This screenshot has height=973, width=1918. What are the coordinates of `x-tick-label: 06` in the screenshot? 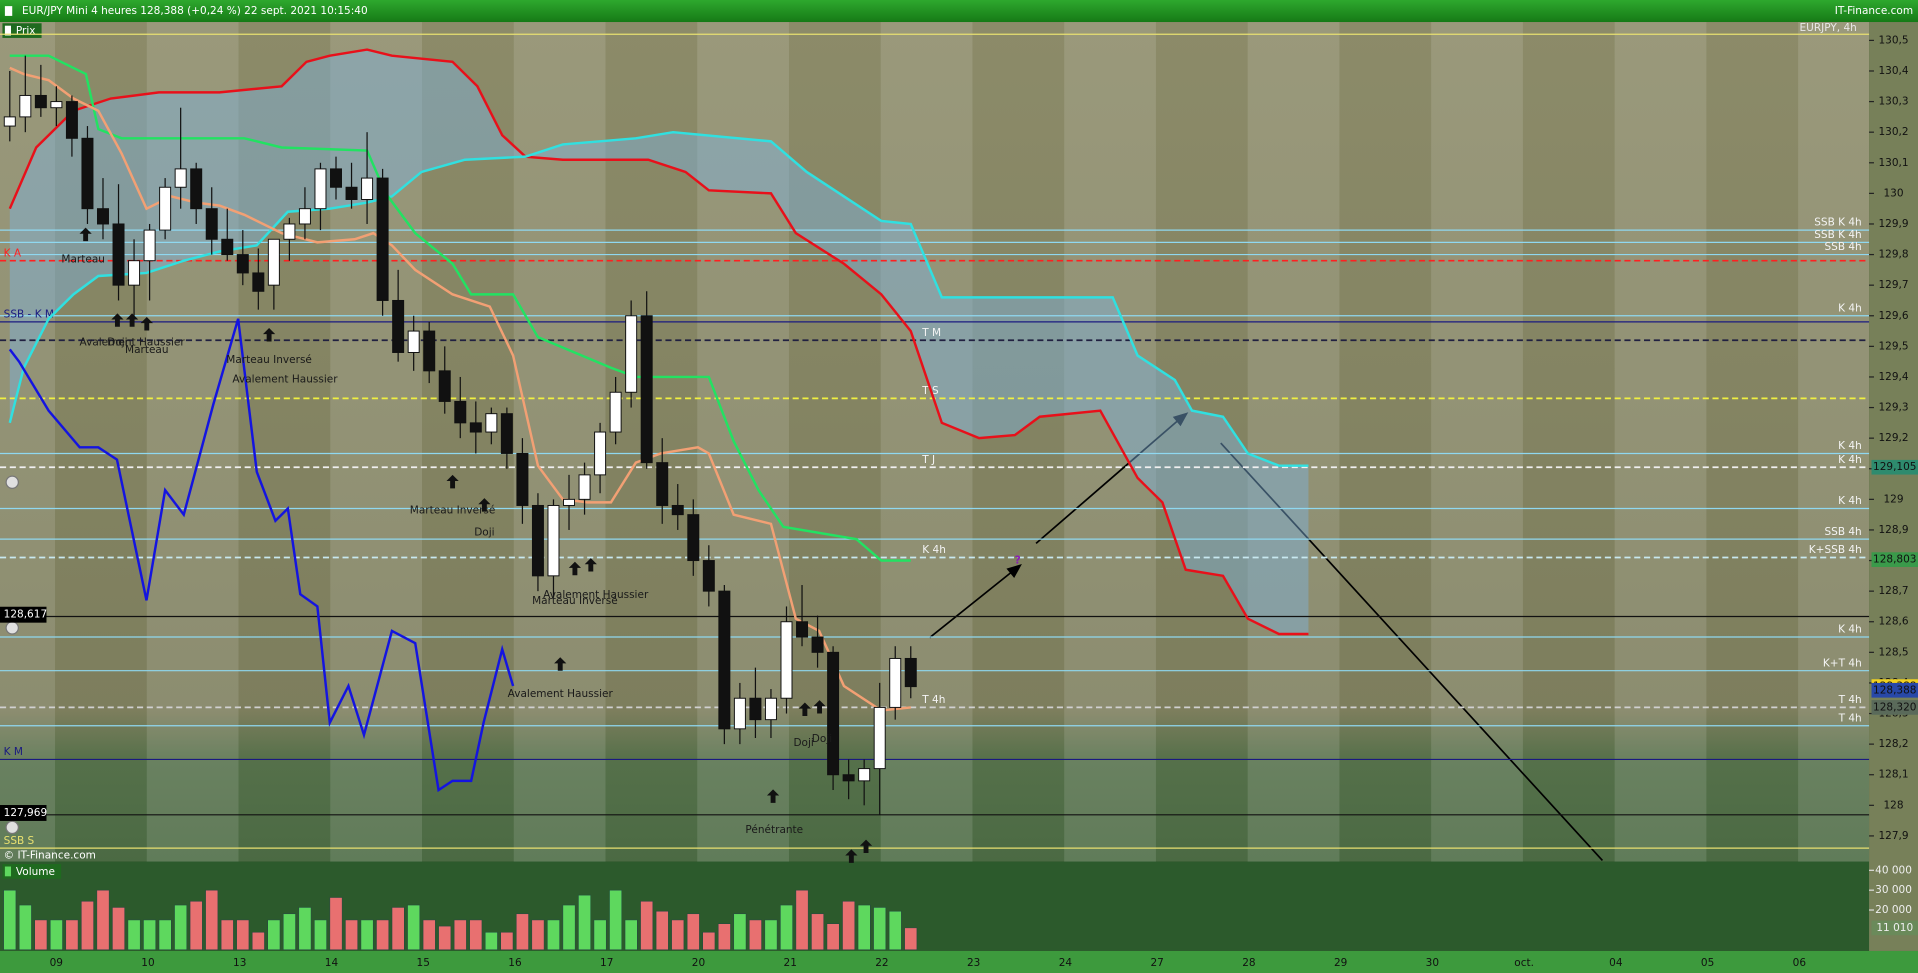 It's located at (1800, 963).